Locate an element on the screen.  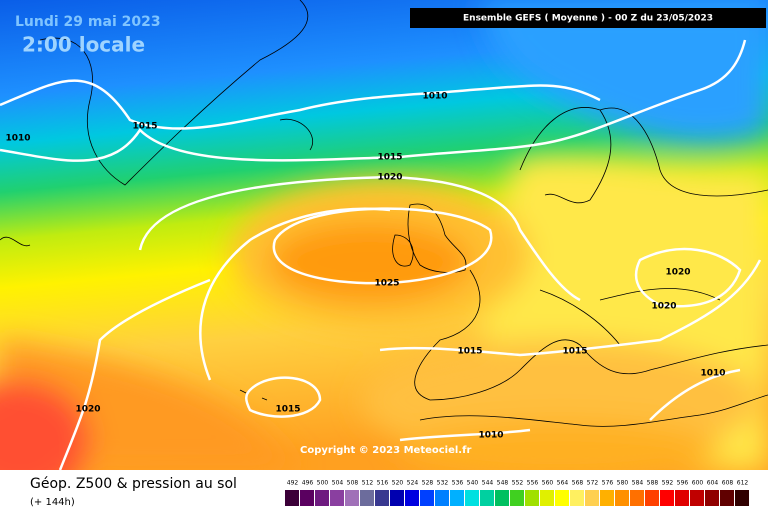
legend-label: 604 is located at coordinates (713, 483).